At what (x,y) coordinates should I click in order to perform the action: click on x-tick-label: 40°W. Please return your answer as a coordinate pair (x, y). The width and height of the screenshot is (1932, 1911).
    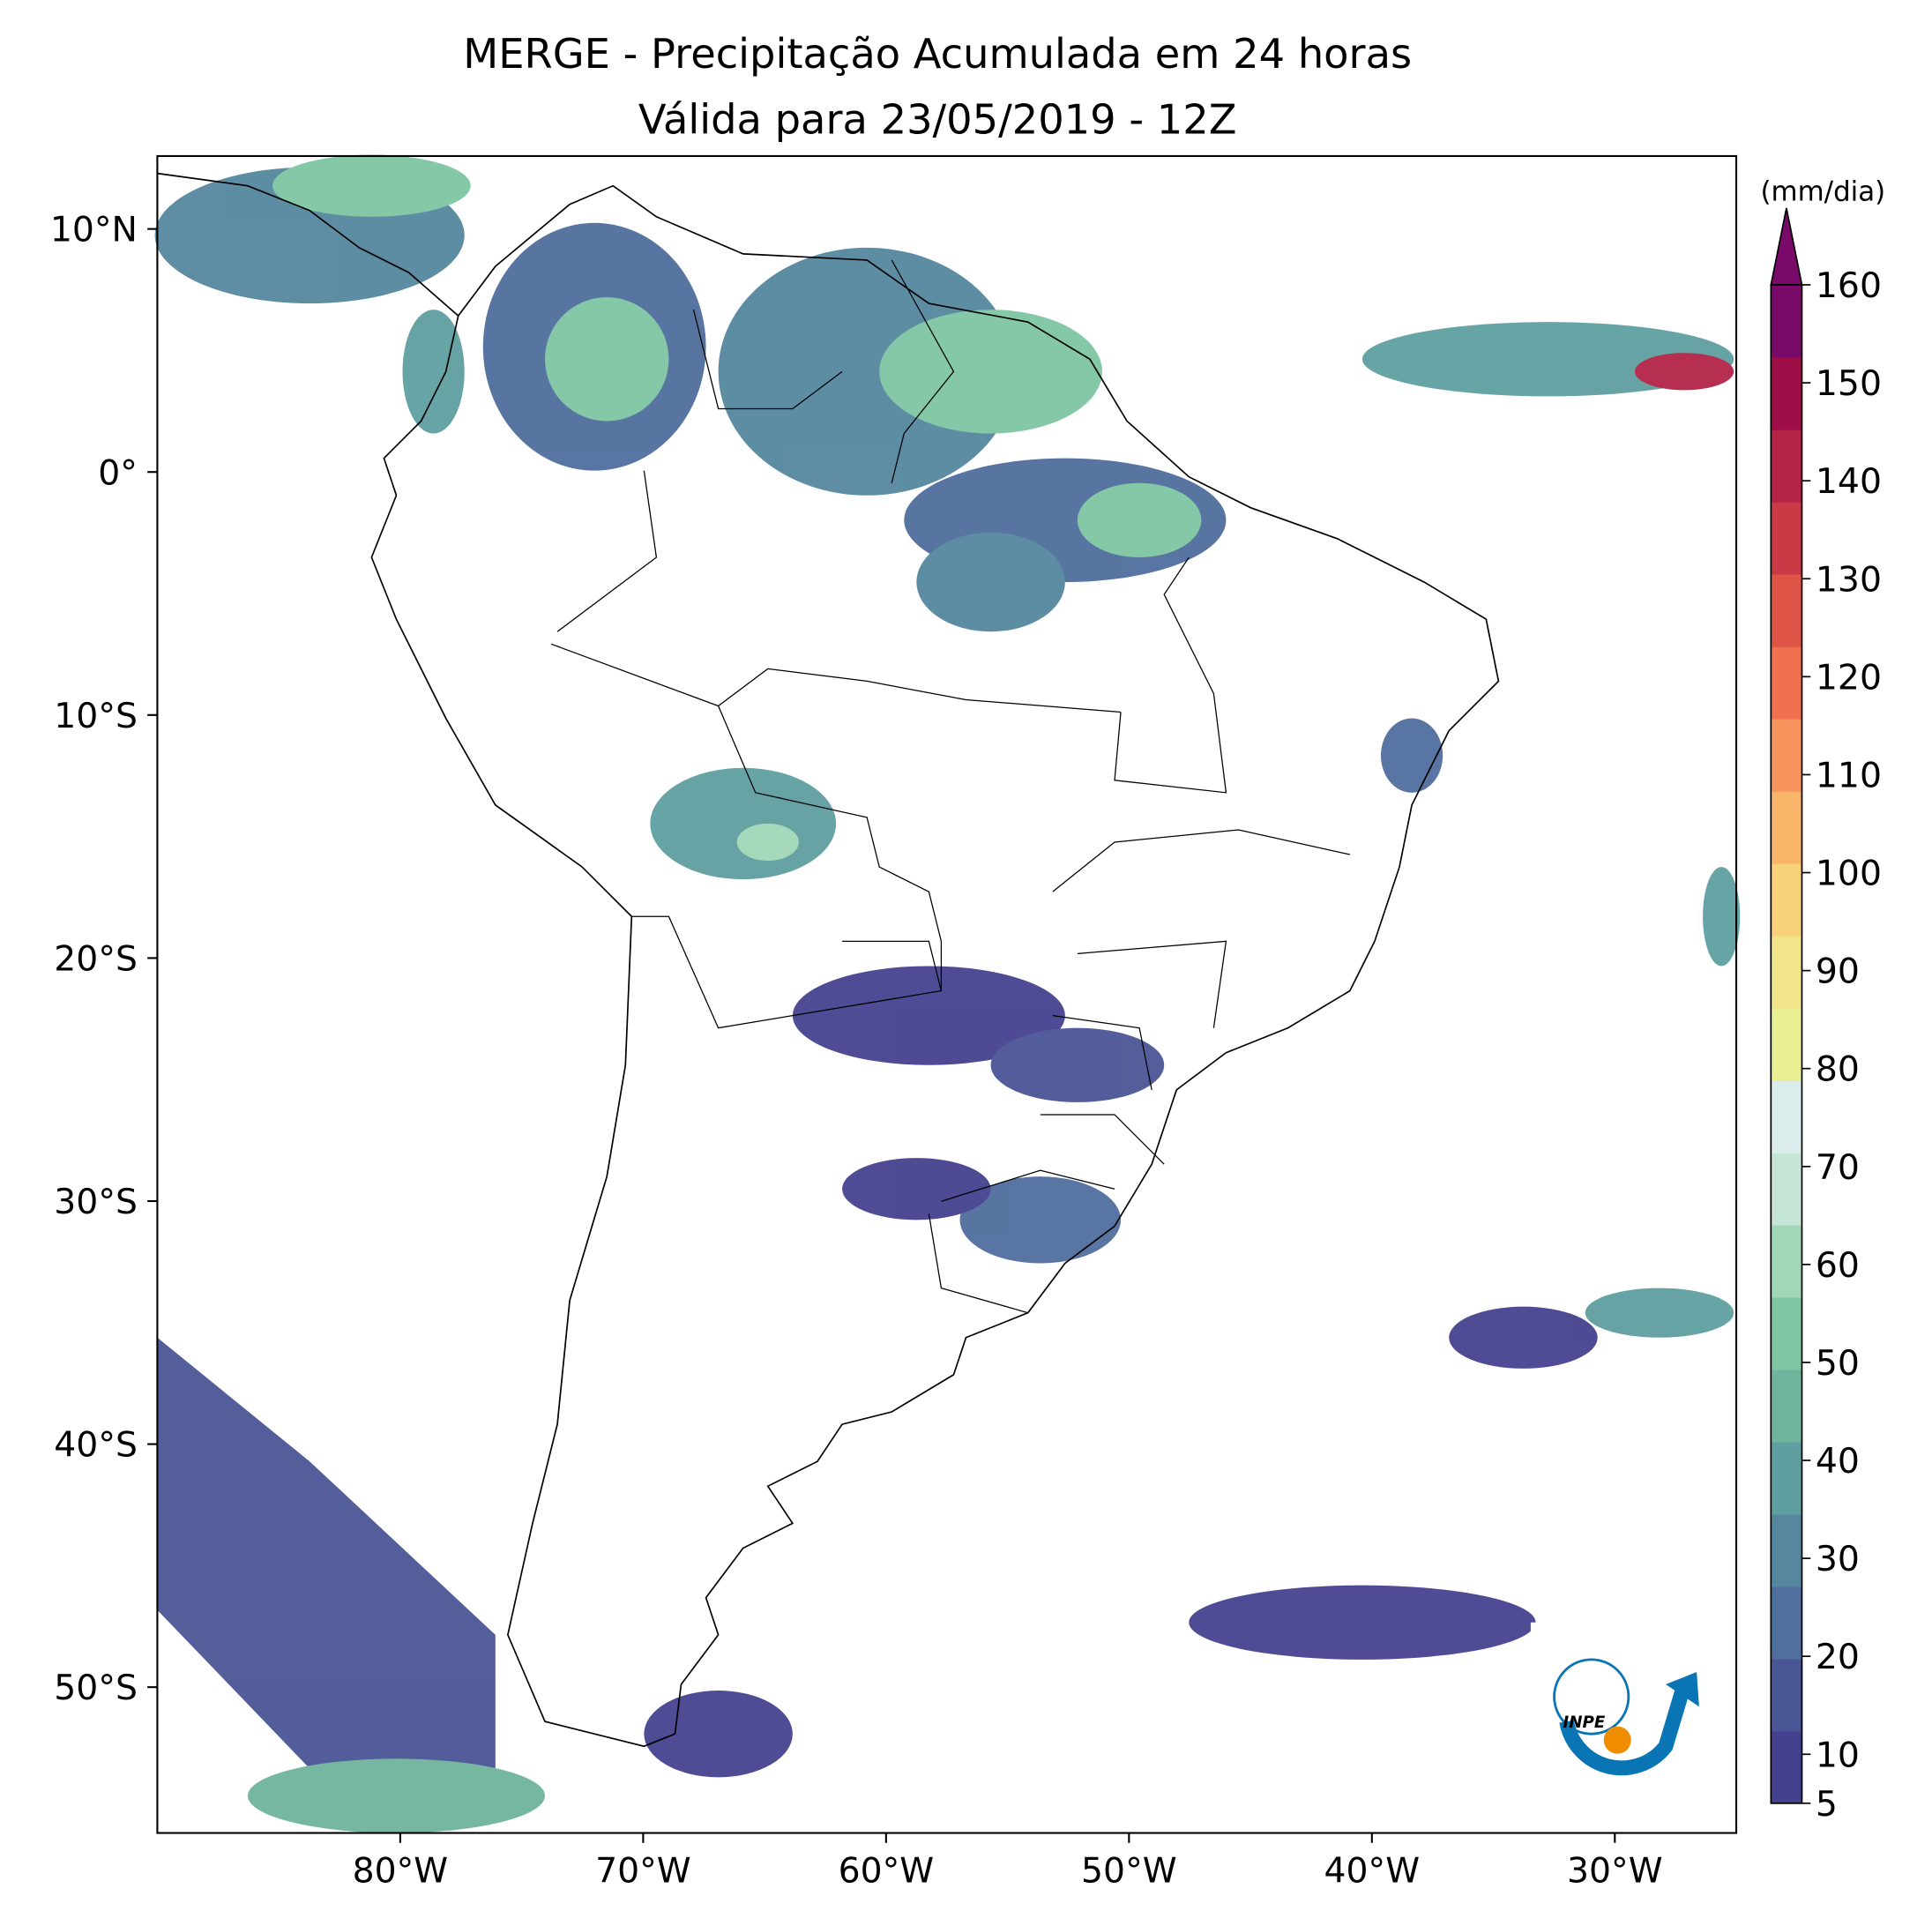
    Looking at the image, I should click on (1372, 1872).